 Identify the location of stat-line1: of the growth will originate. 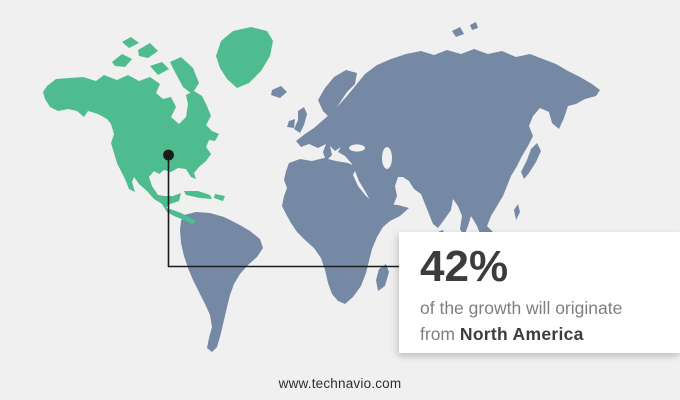
(521, 308).